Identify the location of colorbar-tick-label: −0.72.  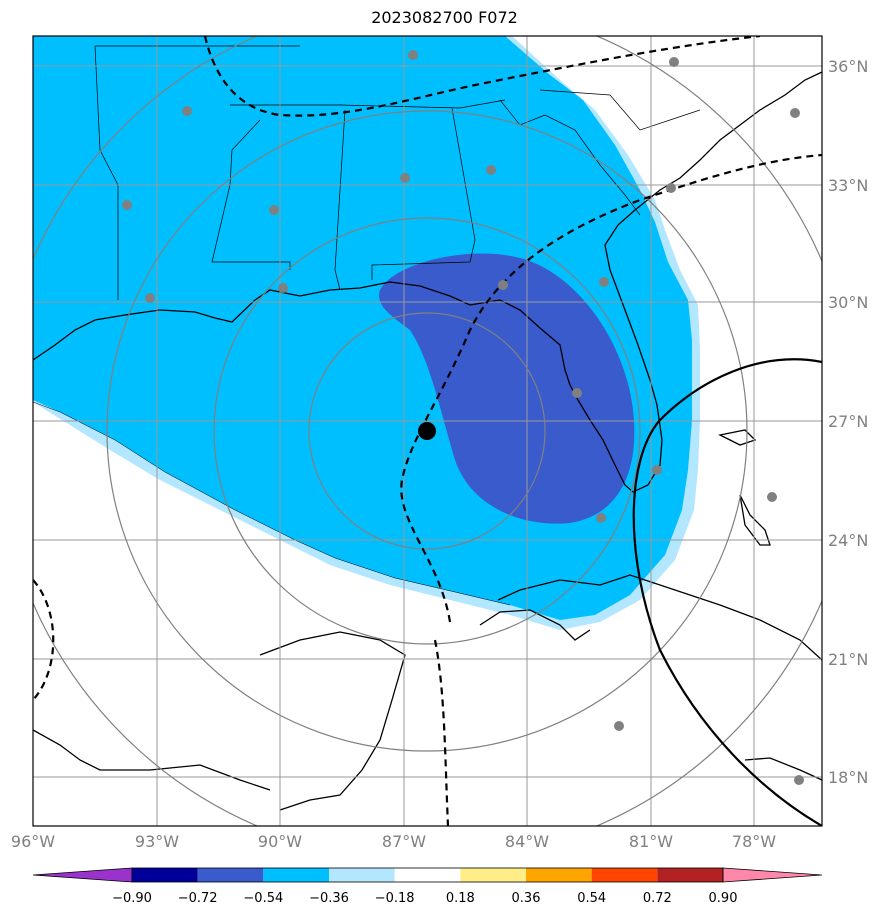
(198, 898).